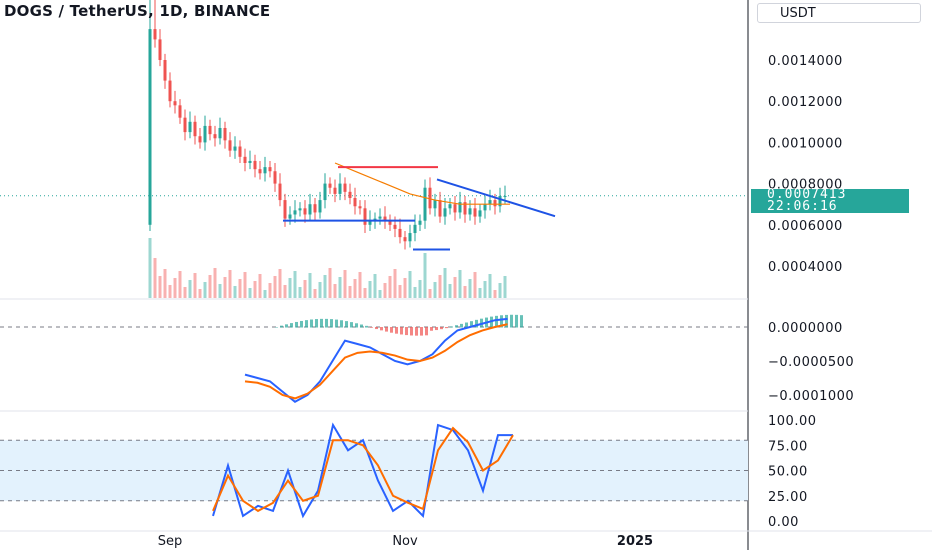 The width and height of the screenshot is (932, 550). What do you see at coordinates (792, 421) in the screenshot?
I see `stochastic-tick-label: 100.00` at bounding box center [792, 421].